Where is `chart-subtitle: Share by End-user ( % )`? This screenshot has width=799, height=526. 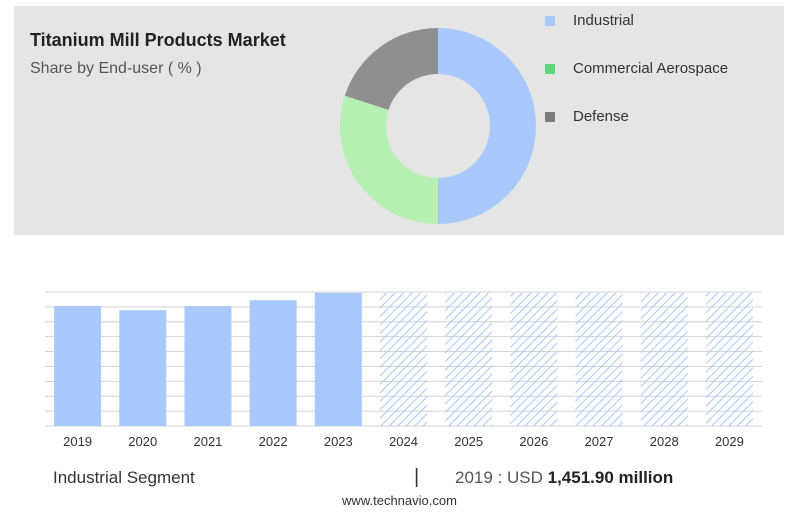 chart-subtitle: Share by End-user ( % ) is located at coordinates (116, 68).